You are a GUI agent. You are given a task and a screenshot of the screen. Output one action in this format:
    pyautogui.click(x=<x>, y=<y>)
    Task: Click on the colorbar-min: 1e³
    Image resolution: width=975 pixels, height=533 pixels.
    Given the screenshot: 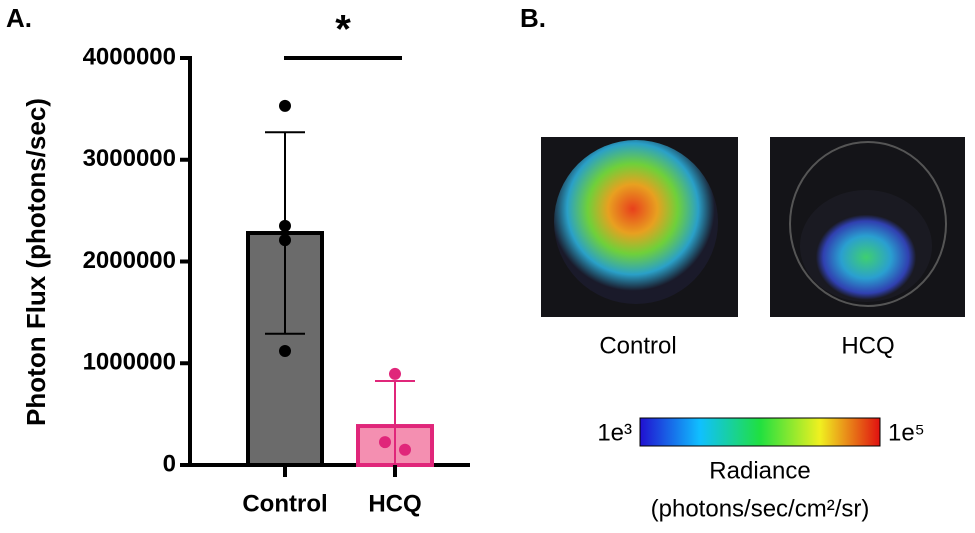 What is the action you would take?
    pyautogui.click(x=614, y=432)
    